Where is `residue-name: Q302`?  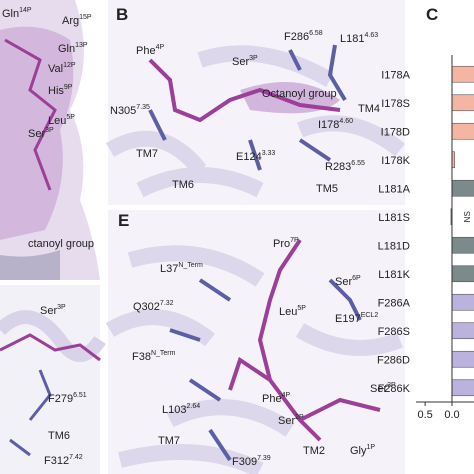 residue-name: Q302 is located at coordinates (146, 307).